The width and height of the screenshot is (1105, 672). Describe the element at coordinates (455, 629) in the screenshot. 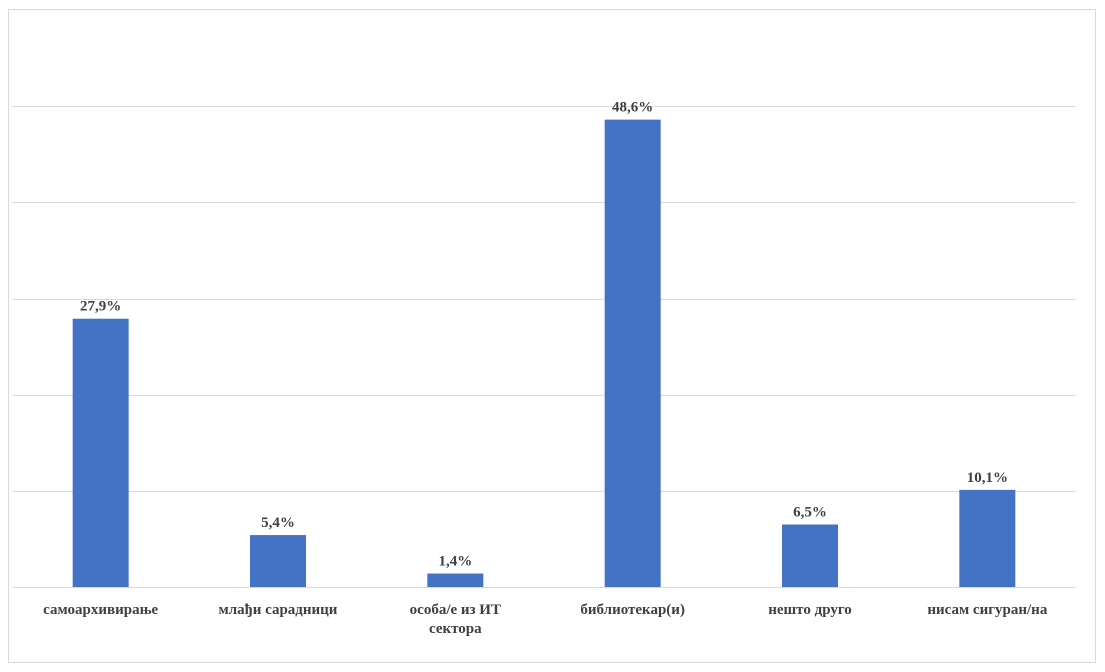

I see `category-tick-label-line: сектора` at that location.